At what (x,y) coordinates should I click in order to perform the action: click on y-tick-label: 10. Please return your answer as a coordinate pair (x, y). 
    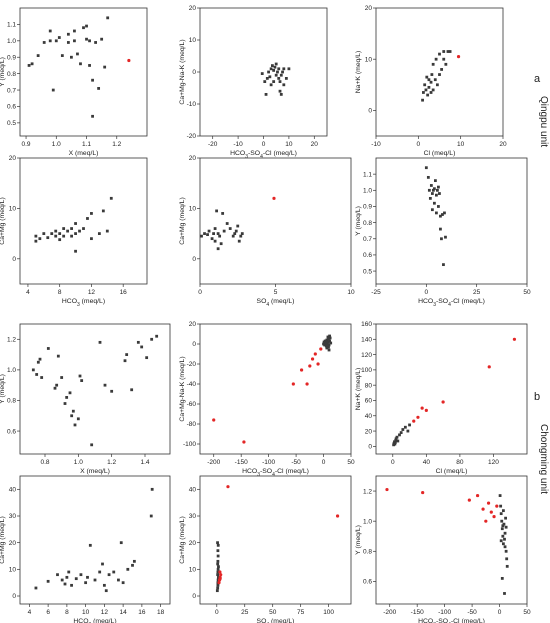
    Looking at the image, I should click on (193, 40).